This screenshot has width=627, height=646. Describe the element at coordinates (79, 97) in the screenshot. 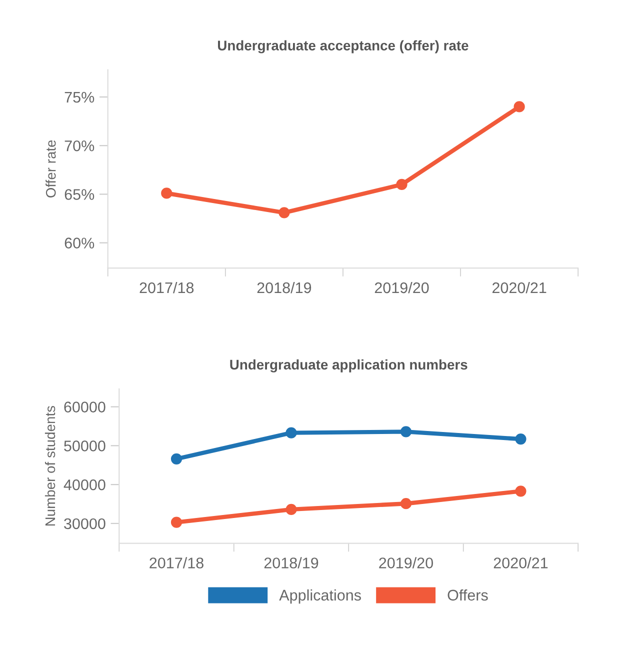

I see `y-tick-label: 75%` at that location.